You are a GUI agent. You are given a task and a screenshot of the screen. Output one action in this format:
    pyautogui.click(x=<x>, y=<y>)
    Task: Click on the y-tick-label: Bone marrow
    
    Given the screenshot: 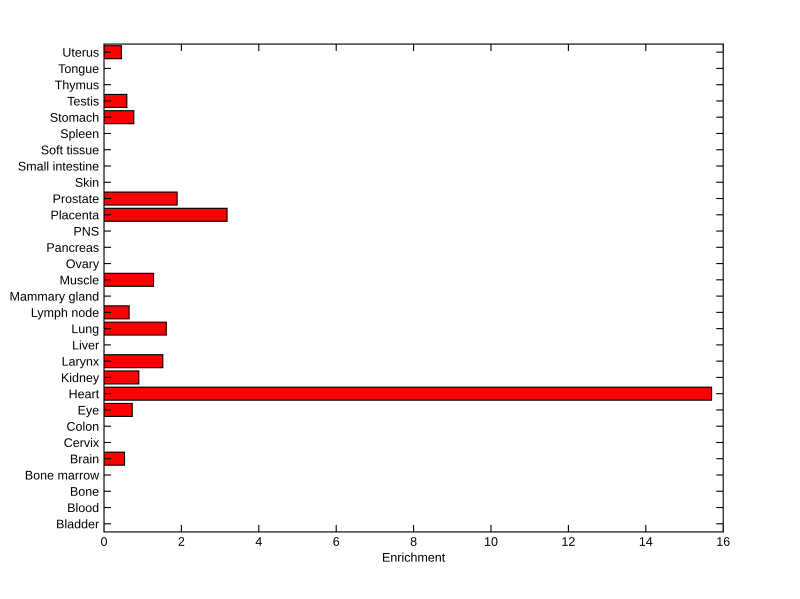 What is the action you would take?
    pyautogui.click(x=63, y=475)
    